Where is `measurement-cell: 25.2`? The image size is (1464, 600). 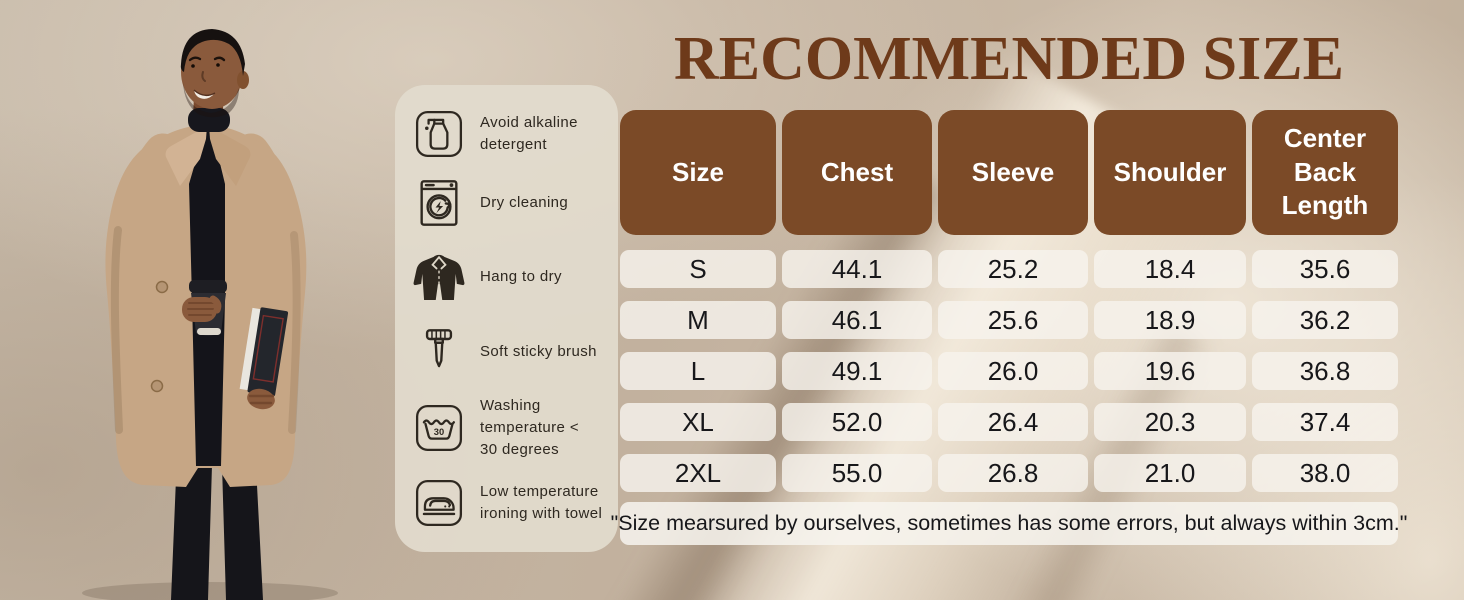 measurement-cell: 25.2 is located at coordinates (1013, 269).